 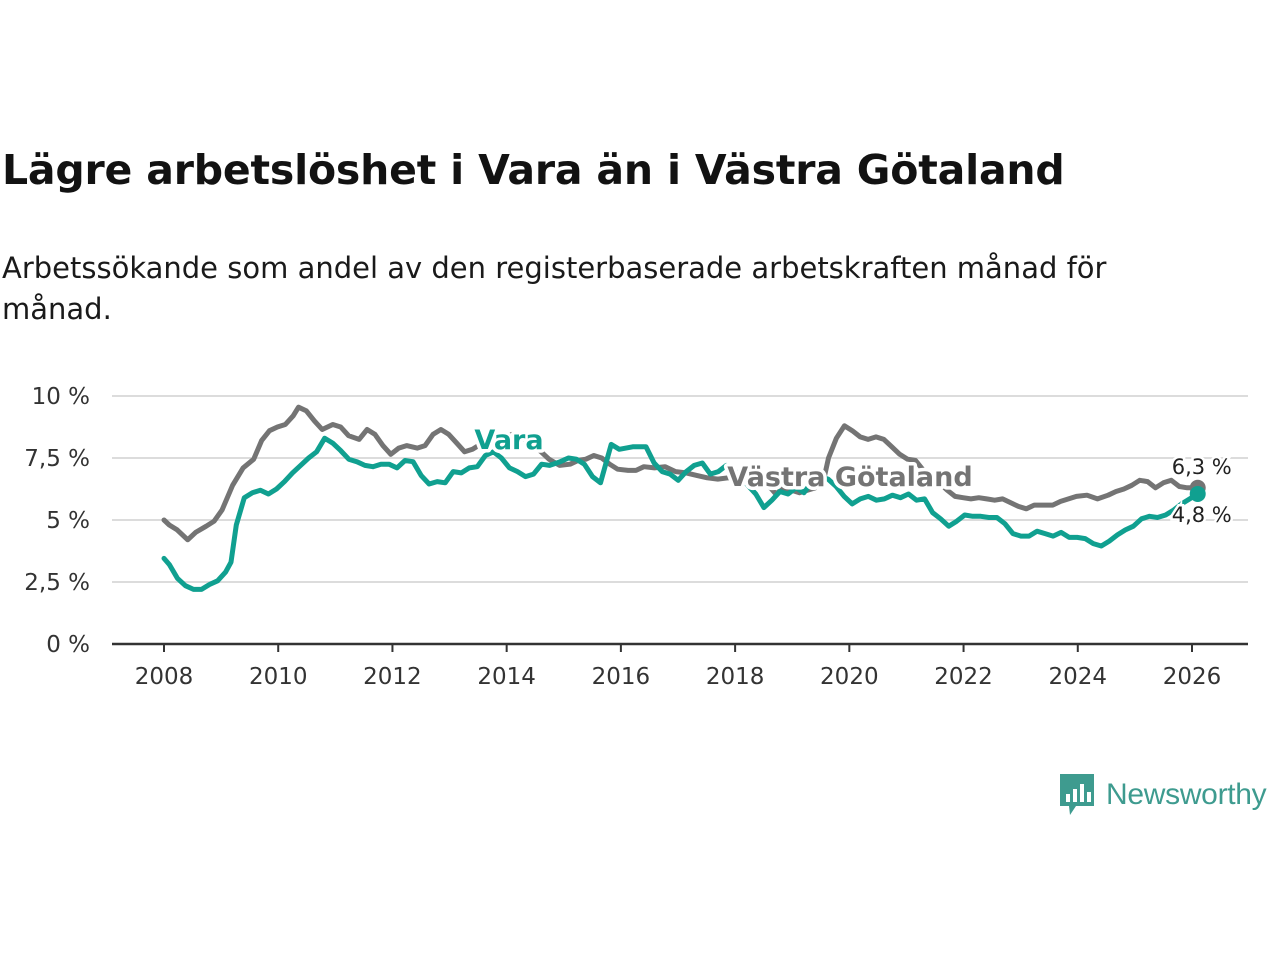 What do you see at coordinates (1077, 794) in the screenshot?
I see `newsworthy-logo-icon` at bounding box center [1077, 794].